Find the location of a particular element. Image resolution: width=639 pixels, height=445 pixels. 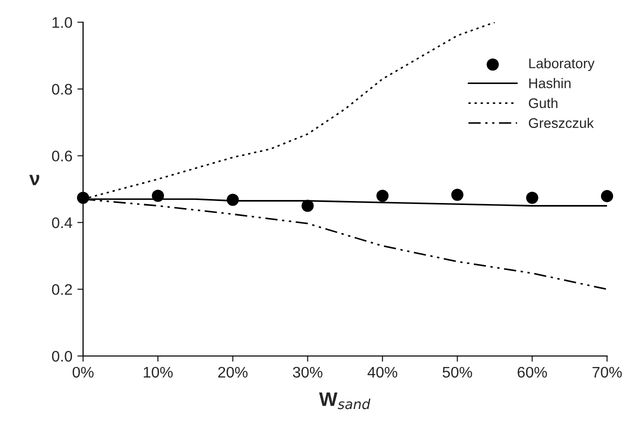

x-tick-label: 0% is located at coordinates (83, 372).